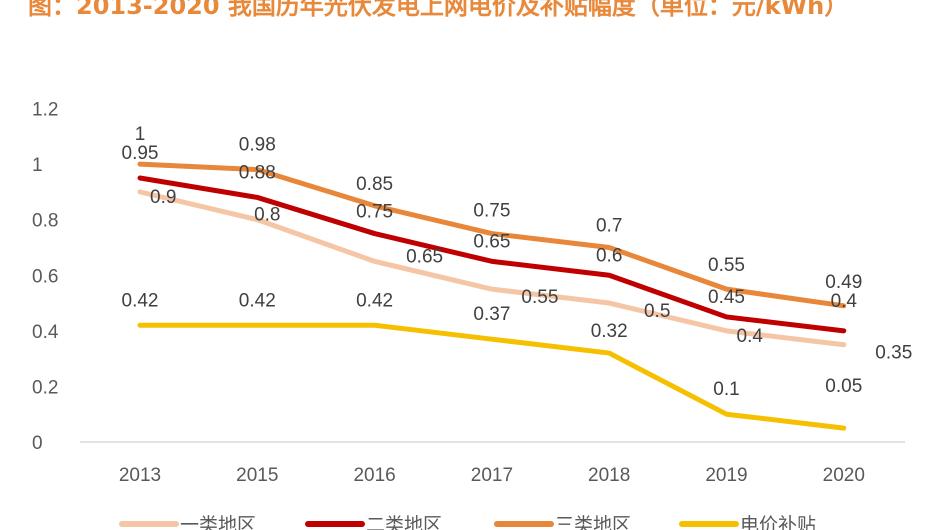  What do you see at coordinates (257, 145) in the screenshot?
I see `data-label: 0.98` at bounding box center [257, 145].